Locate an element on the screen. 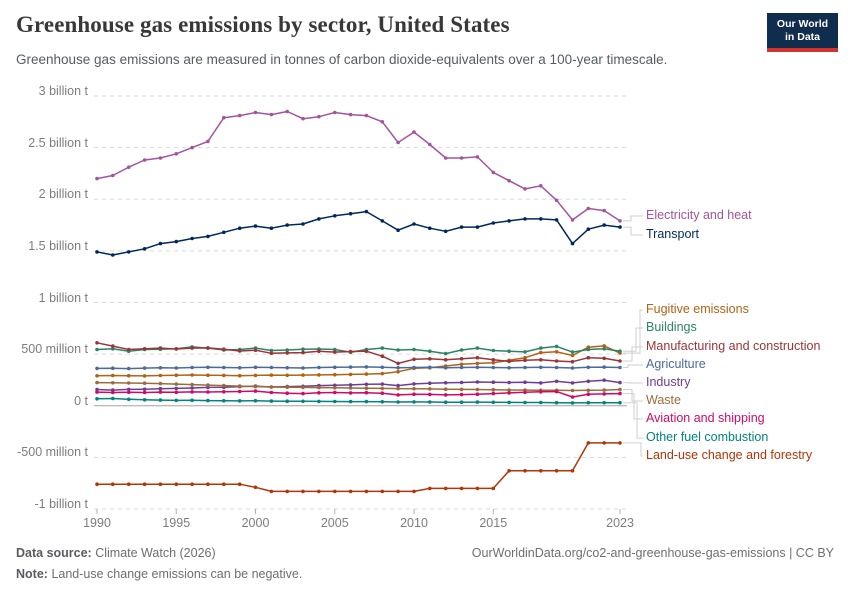  legend-label-manufacturing-and-construction: Manufacturing and construction is located at coordinates (733, 346).